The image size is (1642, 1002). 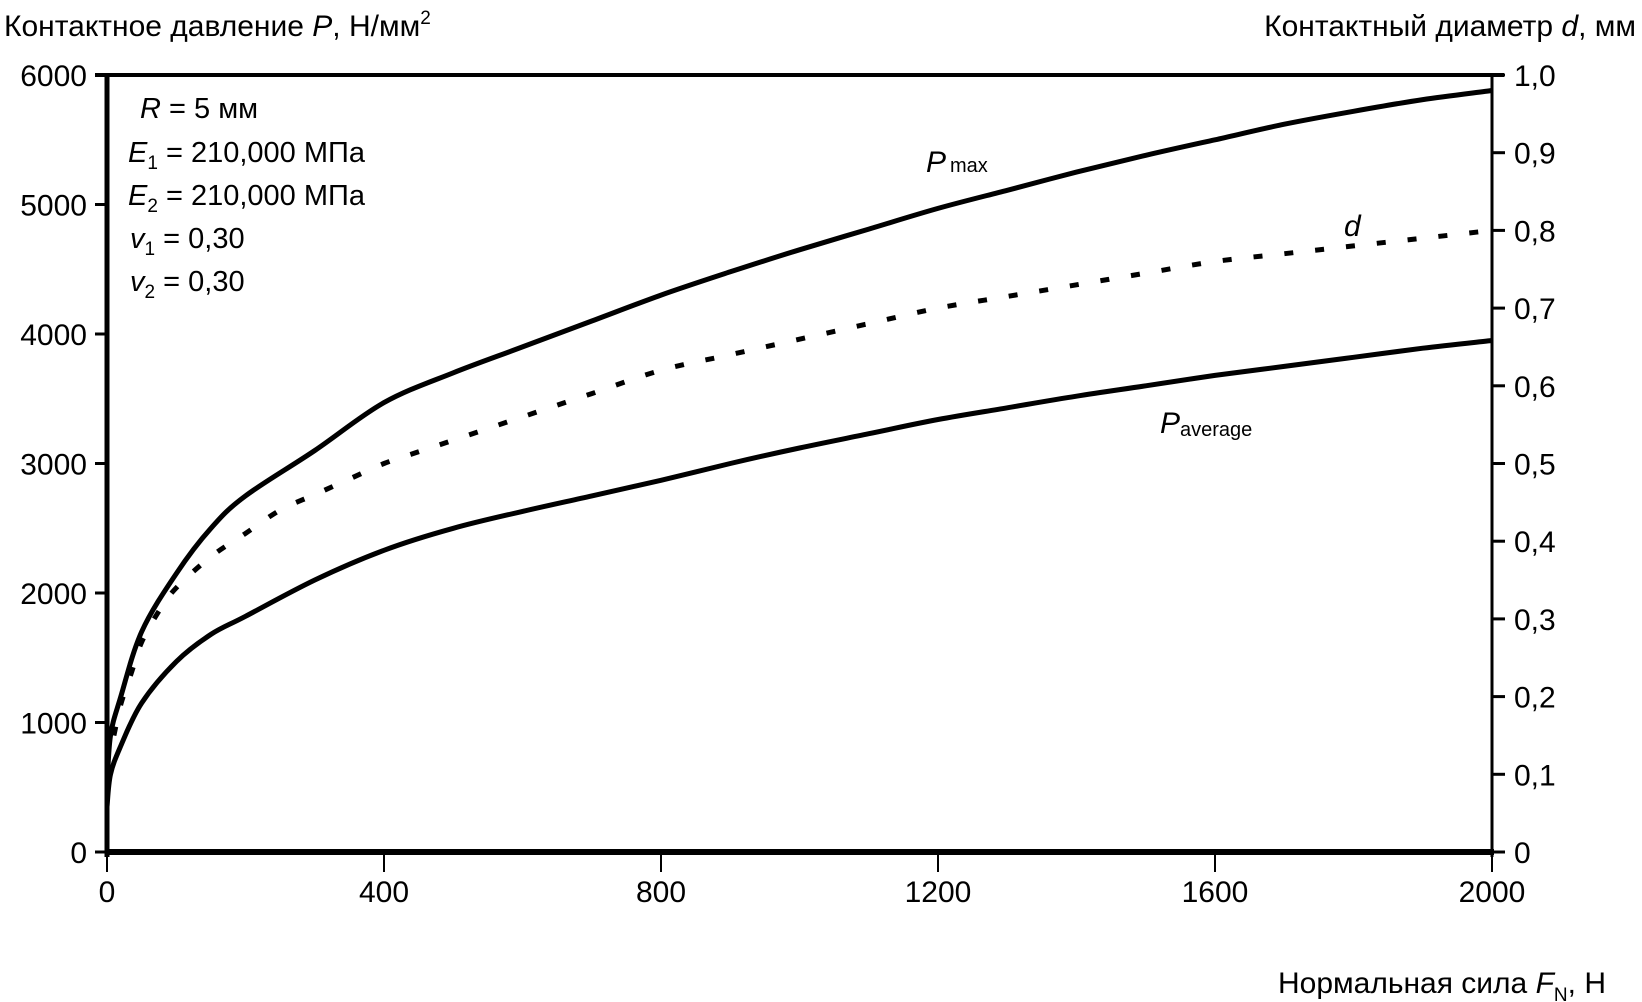 I want to click on y-left-tick-label: 1000, so click(x=53, y=724).